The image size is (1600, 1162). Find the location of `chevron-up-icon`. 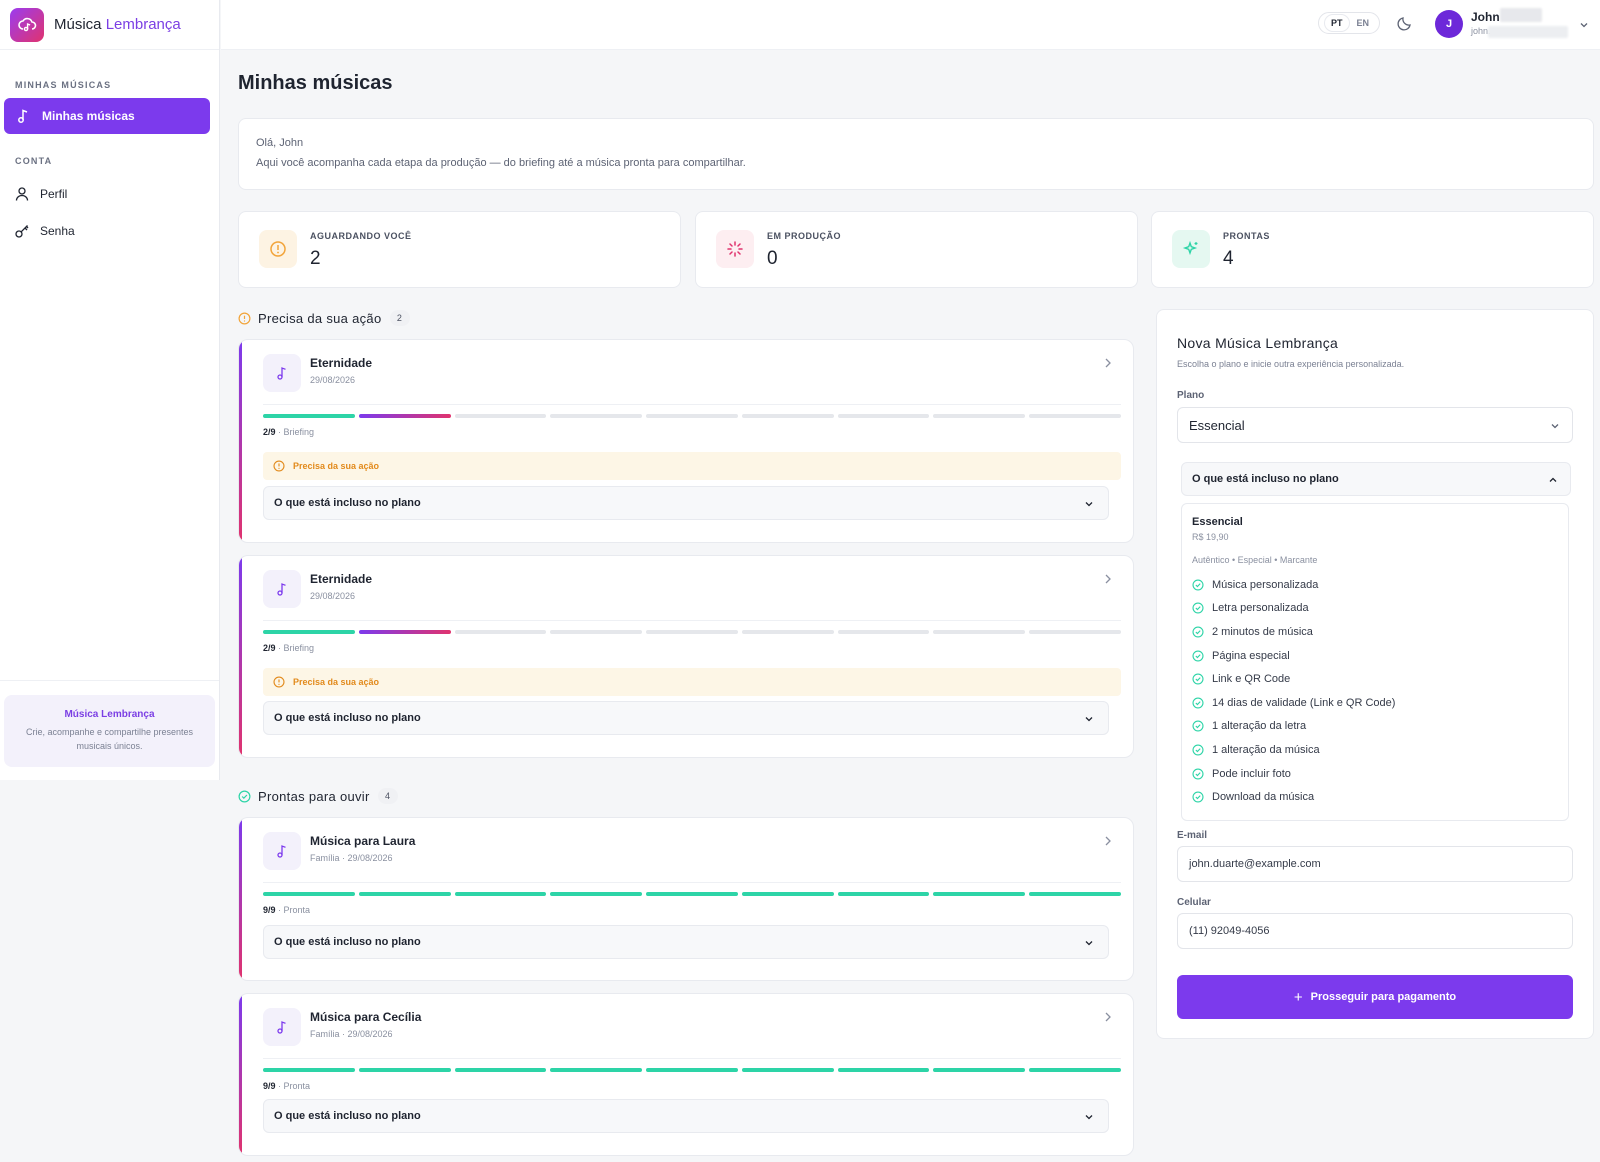

chevron-up-icon is located at coordinates (1553, 479).